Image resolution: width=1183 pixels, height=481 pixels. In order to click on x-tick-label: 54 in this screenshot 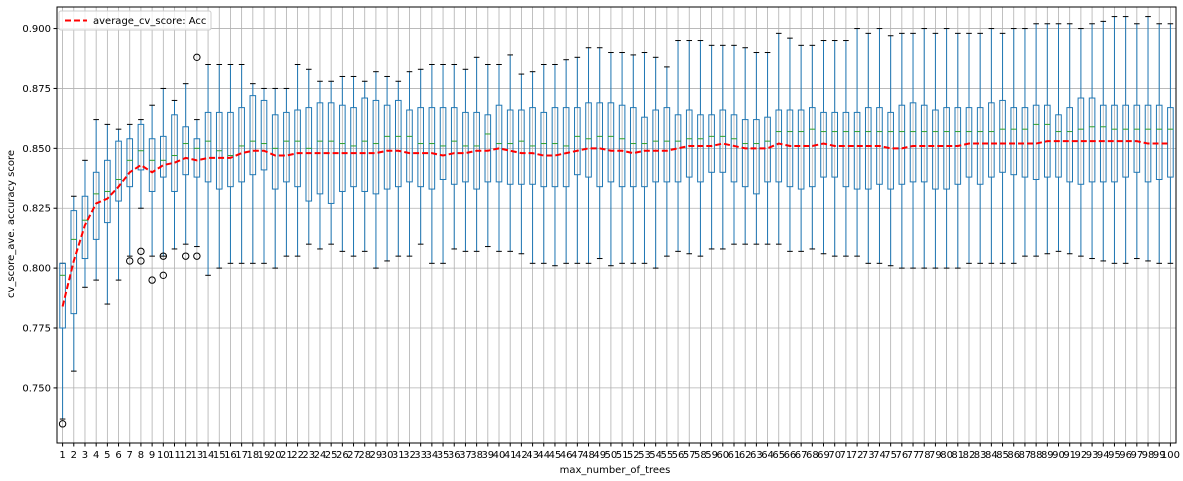, I will do `click(655, 455)`.